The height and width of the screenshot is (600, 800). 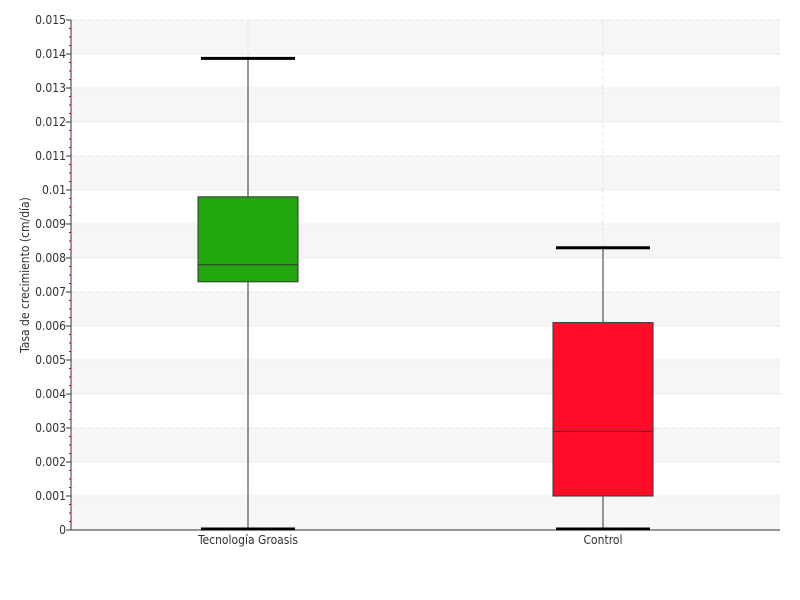 I want to click on y-tick-label: 0.006, so click(x=50, y=326).